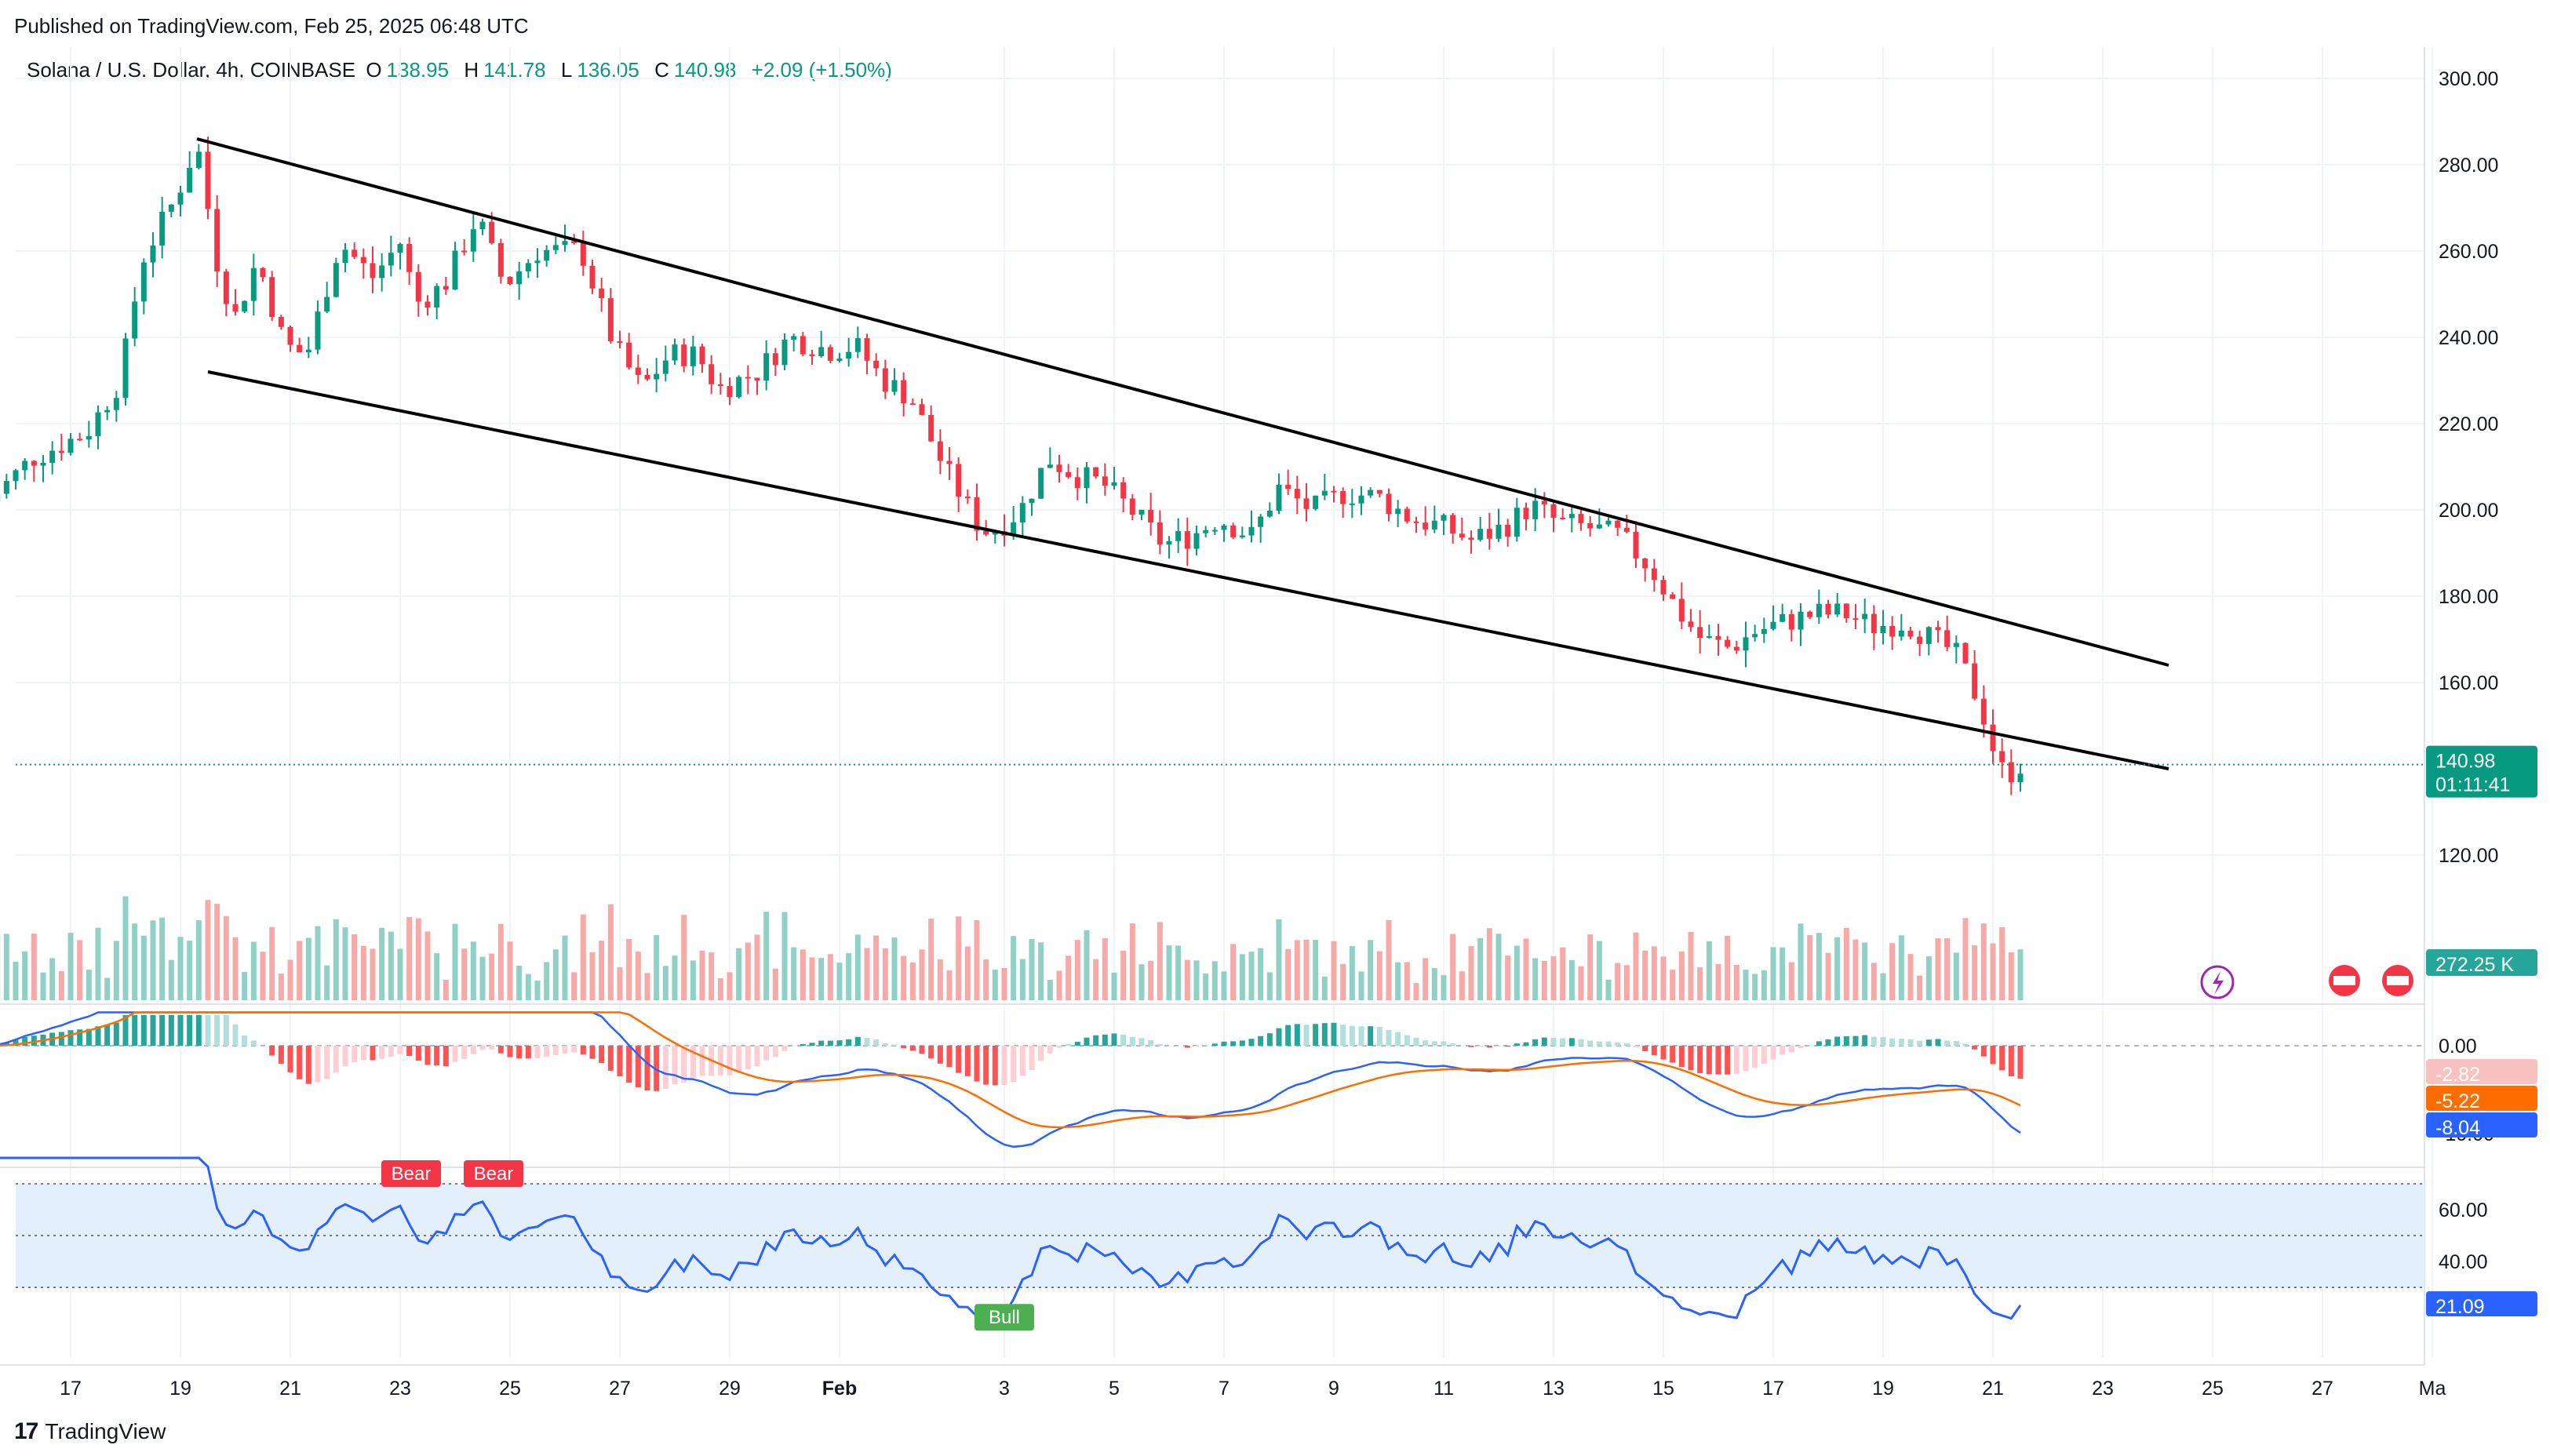  What do you see at coordinates (2463, 1262) in the screenshot?
I see `rsi-tick-label: 40.00` at bounding box center [2463, 1262].